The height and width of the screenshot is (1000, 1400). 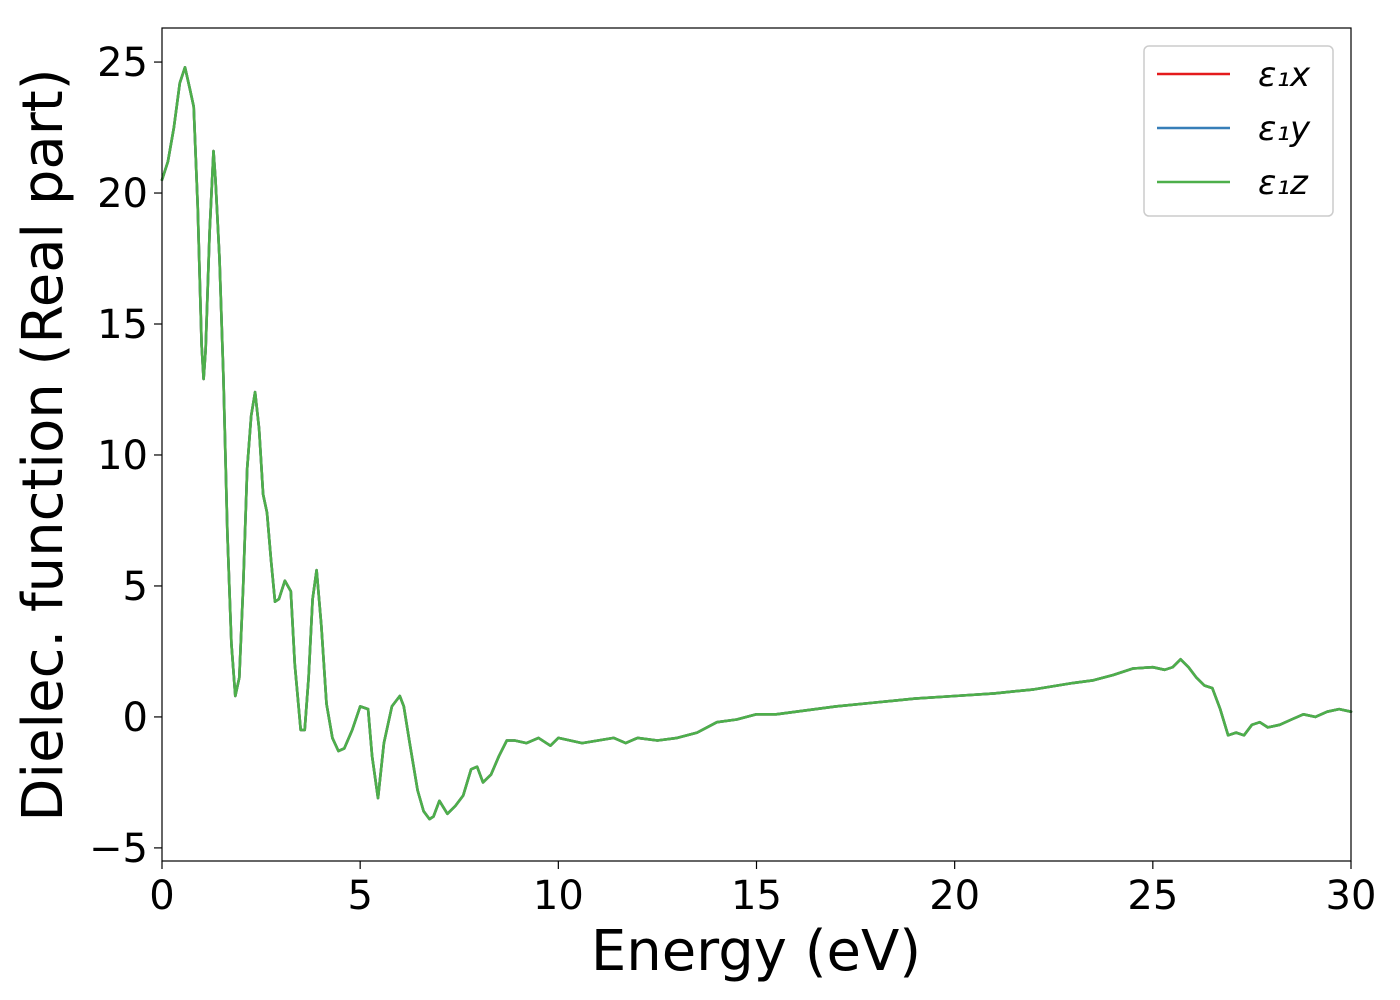 I want to click on x-axis-label: Energy (eV), so click(x=756, y=951).